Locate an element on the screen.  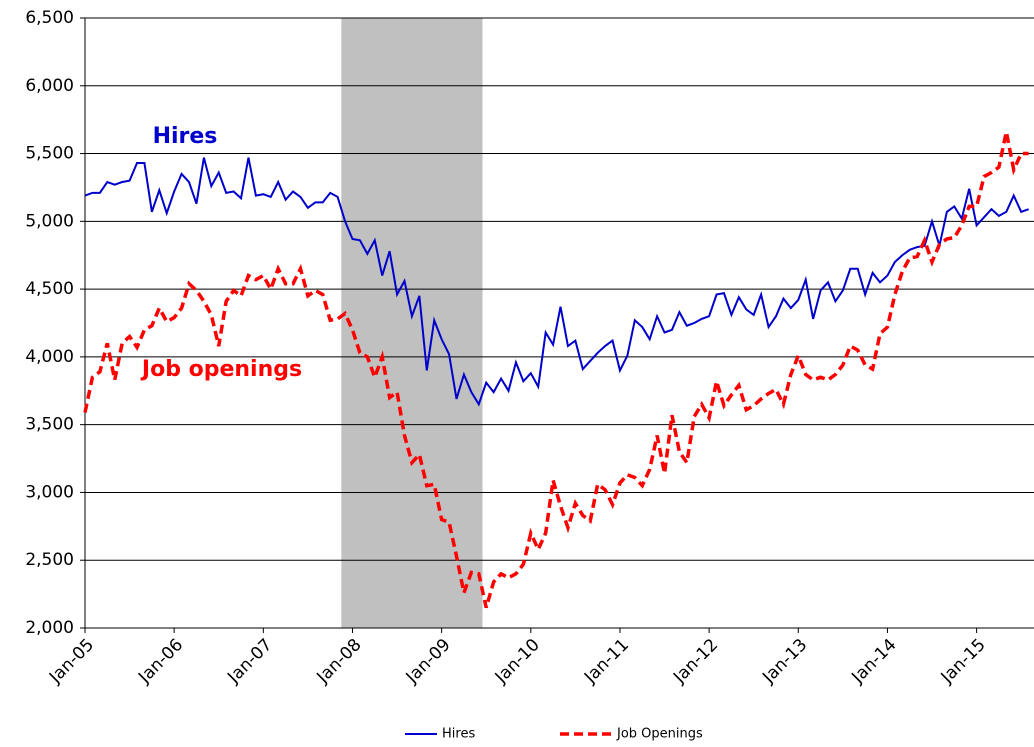
x-tick-label: Jan-05 is located at coordinates (71, 661).